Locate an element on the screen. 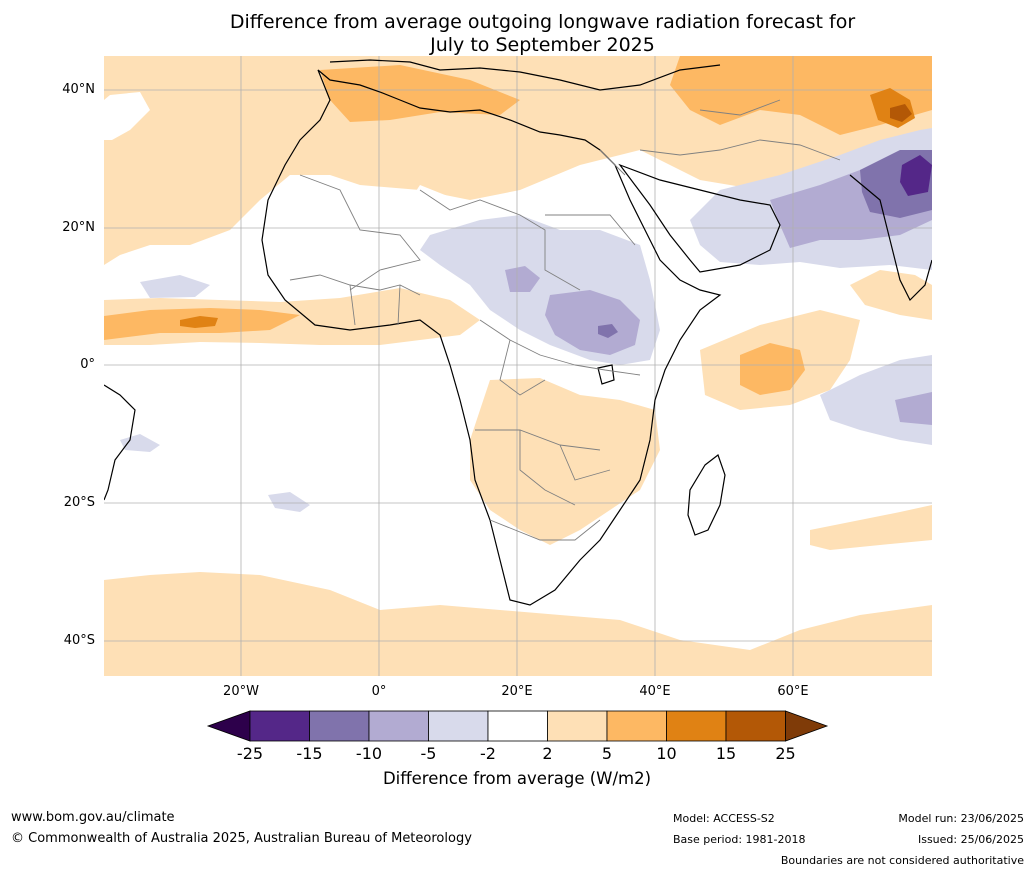 This screenshot has width=1035, height=873. coastline-south-america is located at coordinates (120, 442).